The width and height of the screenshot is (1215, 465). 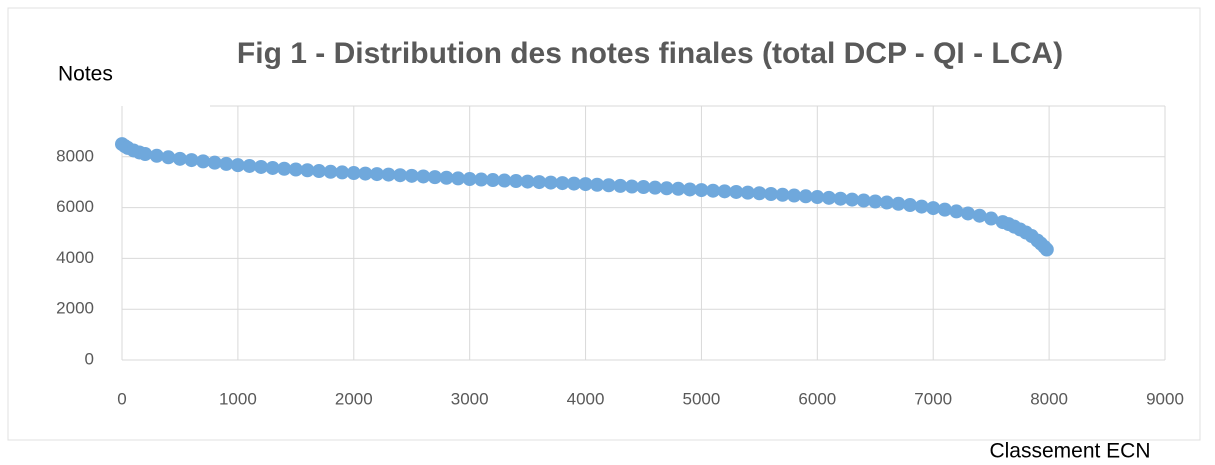 I want to click on x-tick-label: 8000, so click(x=1049, y=398).